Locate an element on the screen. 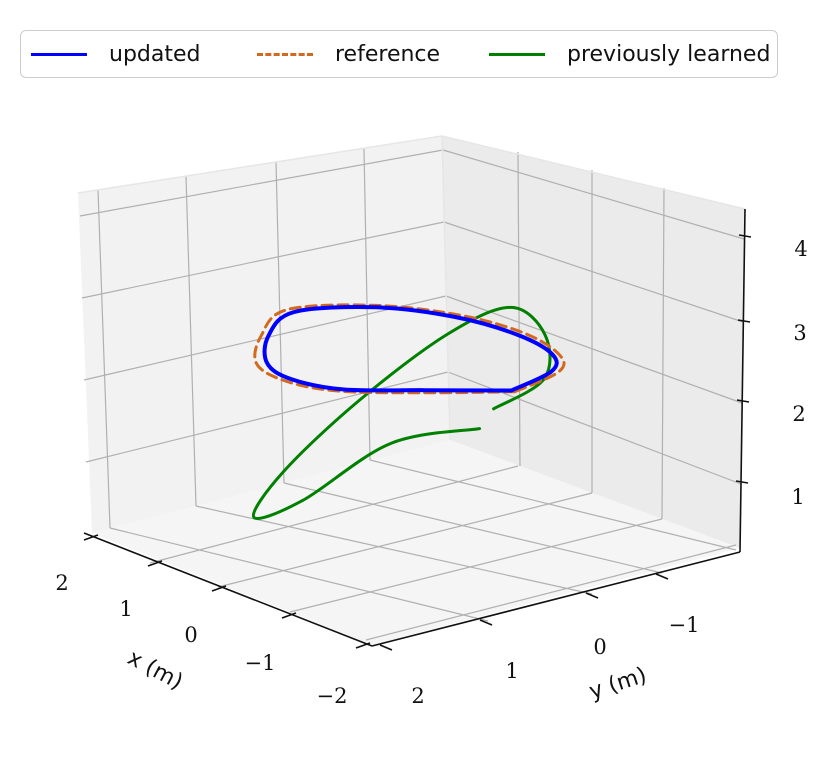  legend-item-updated: updated is located at coordinates (115, 54).